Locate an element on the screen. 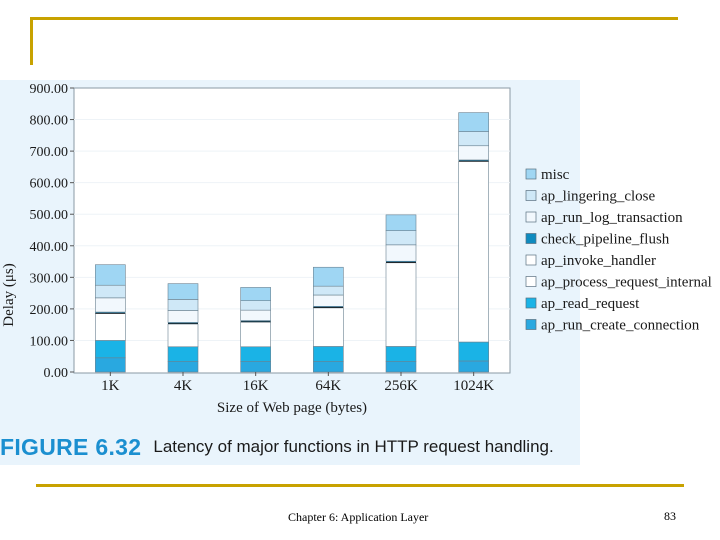  y-tick-label: 100.00 is located at coordinates (49, 341).